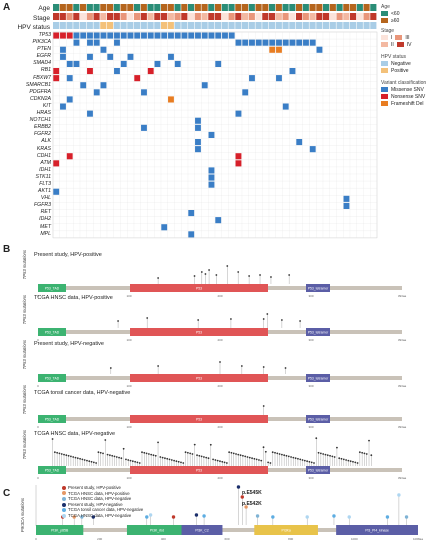 The width and height of the screenshot is (433, 550). What do you see at coordinates (52, 289) in the screenshot?
I see `domain-label-tad: P53_TAD` at bounding box center [52, 289].